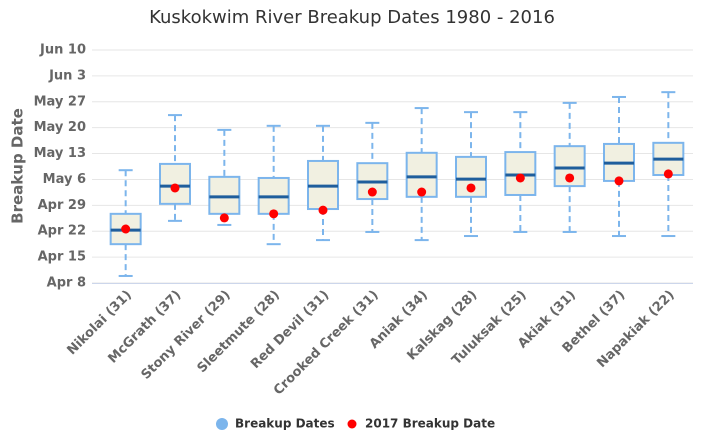  Describe the element at coordinates (60, 153) in the screenshot. I see `y-tick-label: May 13` at that location.